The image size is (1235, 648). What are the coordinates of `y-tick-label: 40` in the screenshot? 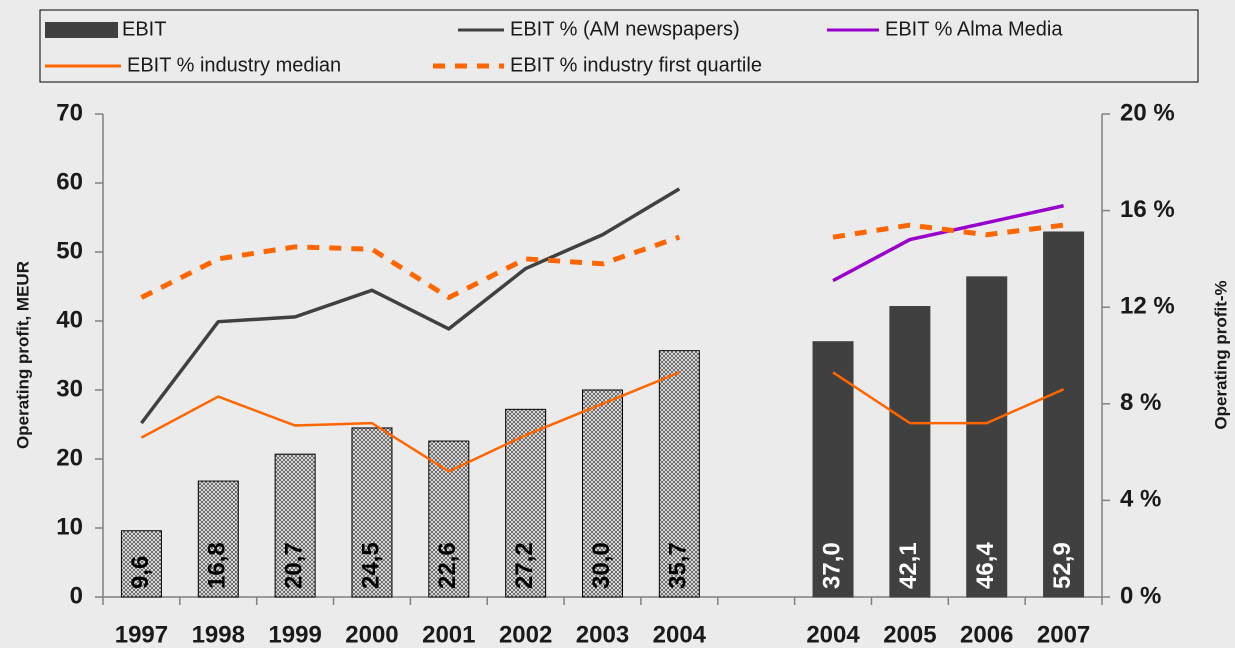 It's located at (69, 319).